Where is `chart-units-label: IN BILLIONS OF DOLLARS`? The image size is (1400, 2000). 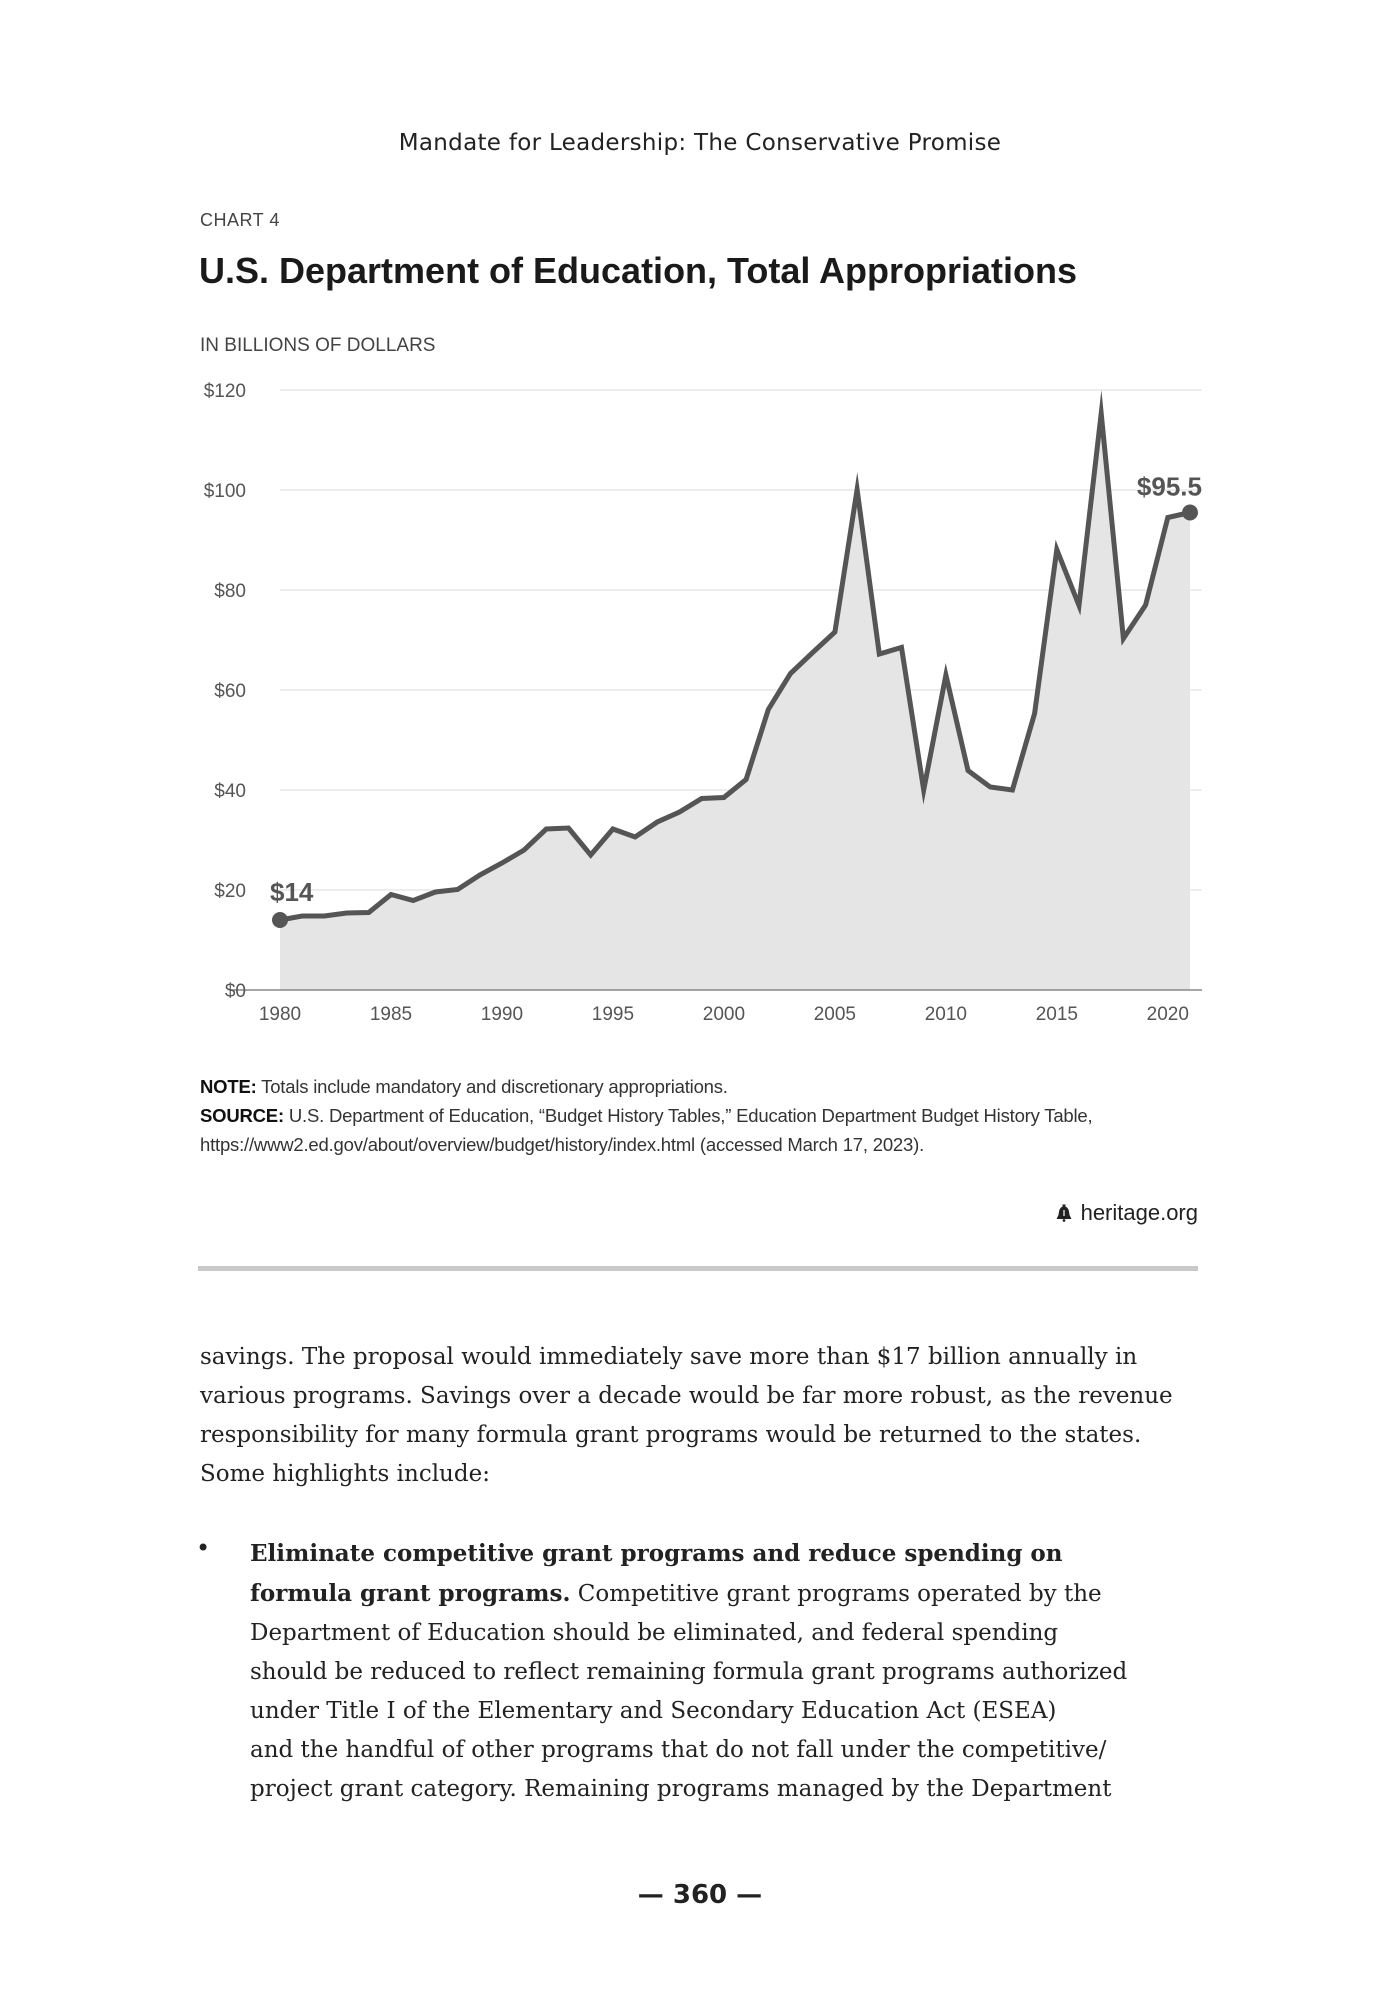
chart-units-label: IN BILLIONS OF DOLLARS is located at coordinates (318, 345).